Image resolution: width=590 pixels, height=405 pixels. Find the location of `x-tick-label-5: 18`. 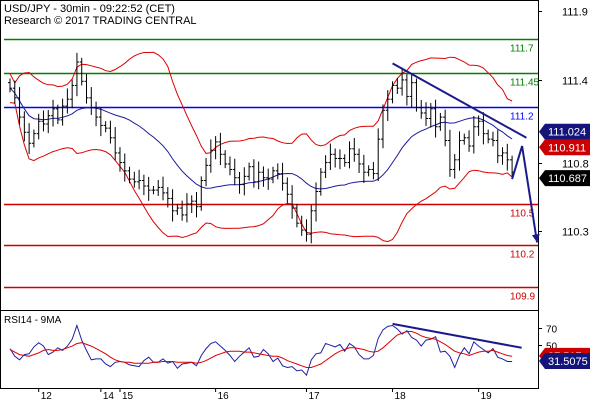

x-tick-label-5: 18 is located at coordinates (401, 395).